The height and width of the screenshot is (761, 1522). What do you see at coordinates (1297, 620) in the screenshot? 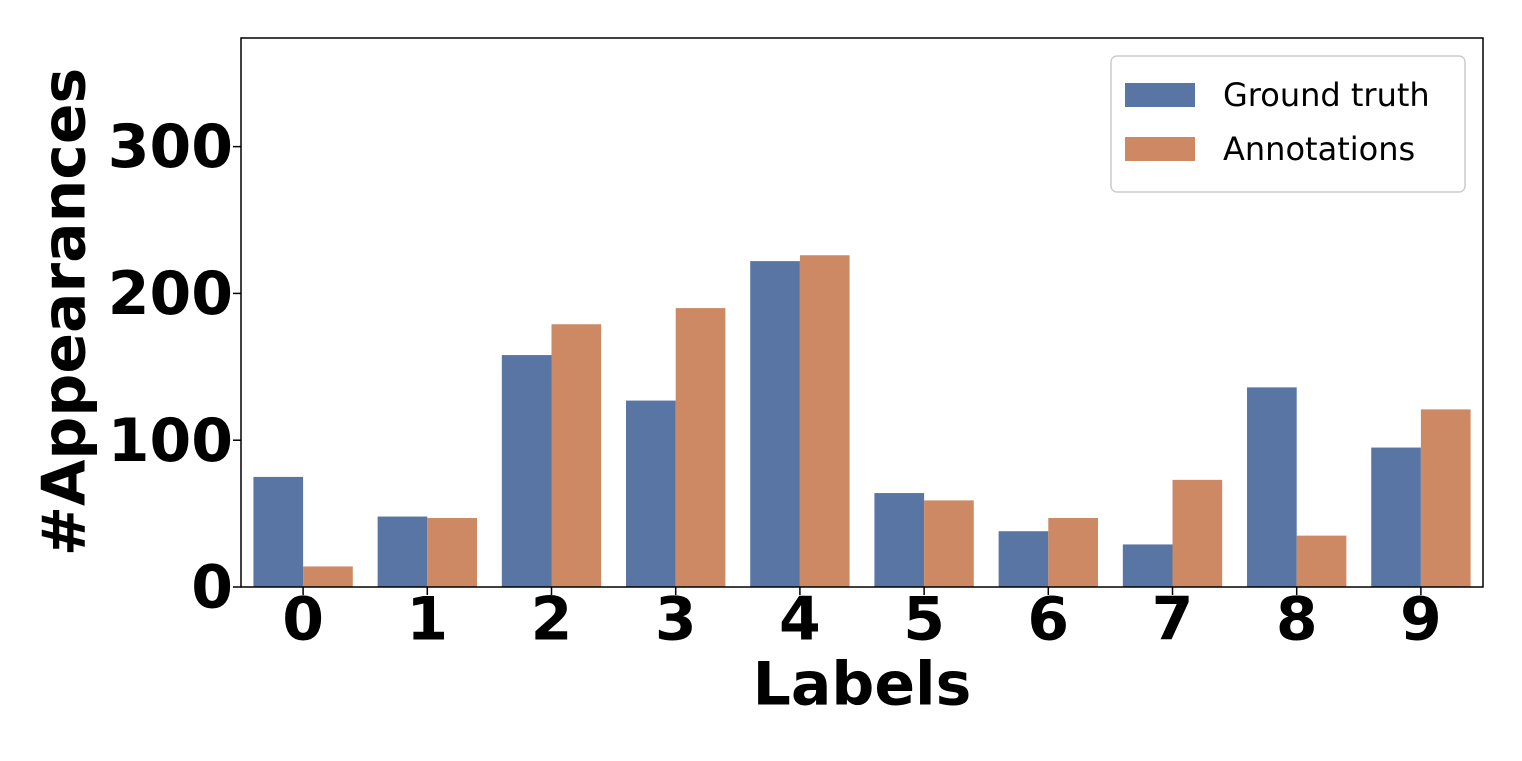
I see `x-tick-label: 8` at bounding box center [1297, 620].